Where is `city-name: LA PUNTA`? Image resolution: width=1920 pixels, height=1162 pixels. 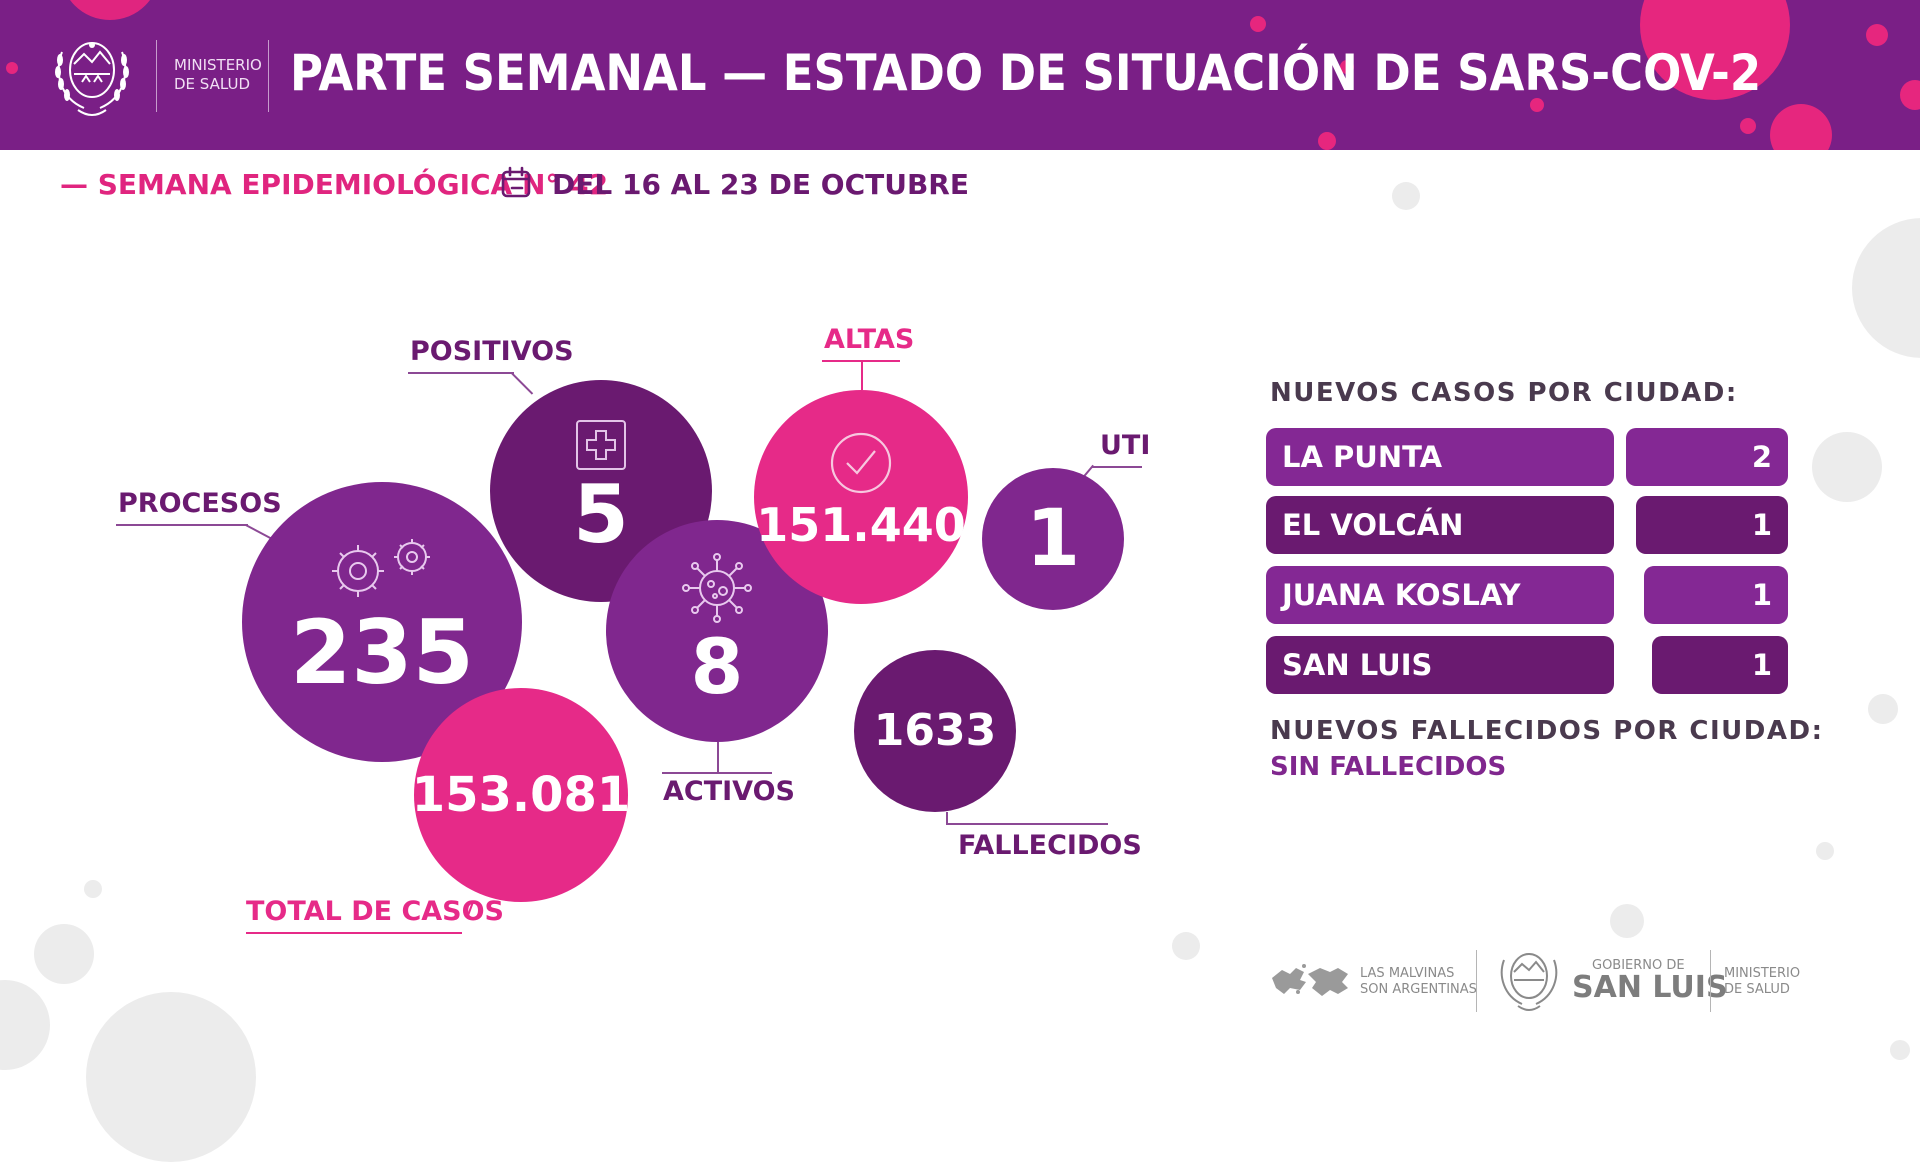 city-name: LA PUNTA is located at coordinates (1440, 457).